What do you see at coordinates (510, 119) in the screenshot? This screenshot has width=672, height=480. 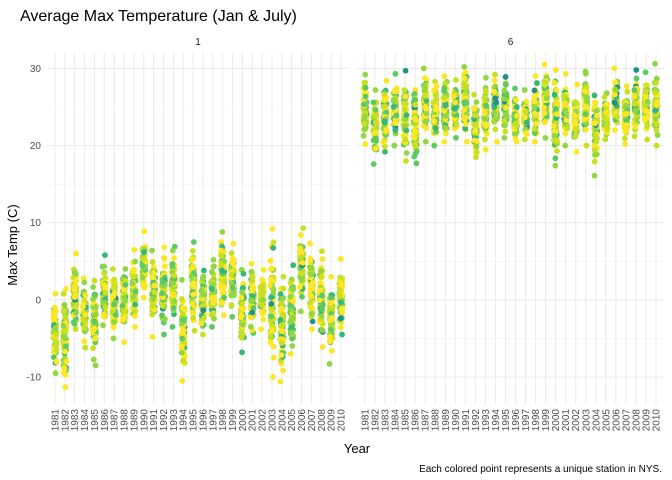 I see `series-points` at bounding box center [510, 119].